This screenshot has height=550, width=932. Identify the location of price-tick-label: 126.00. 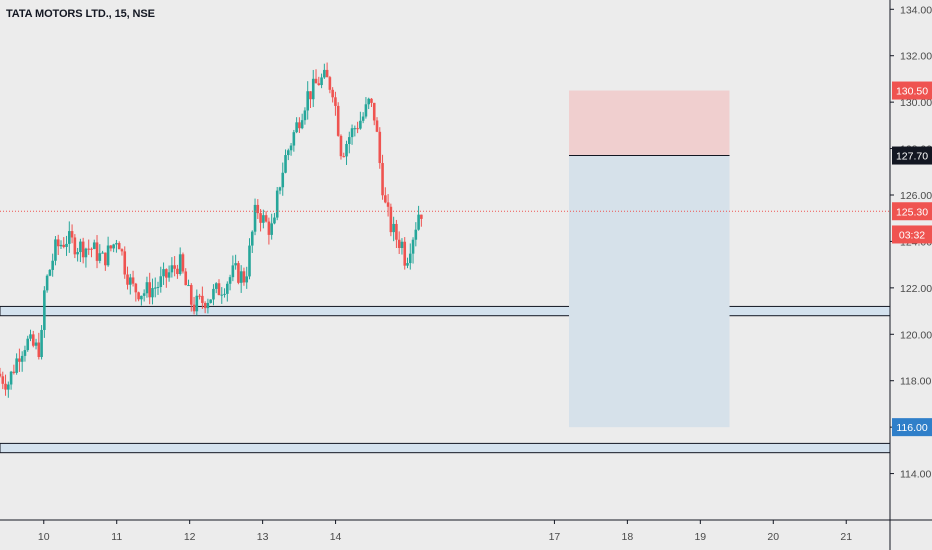
(916, 196).